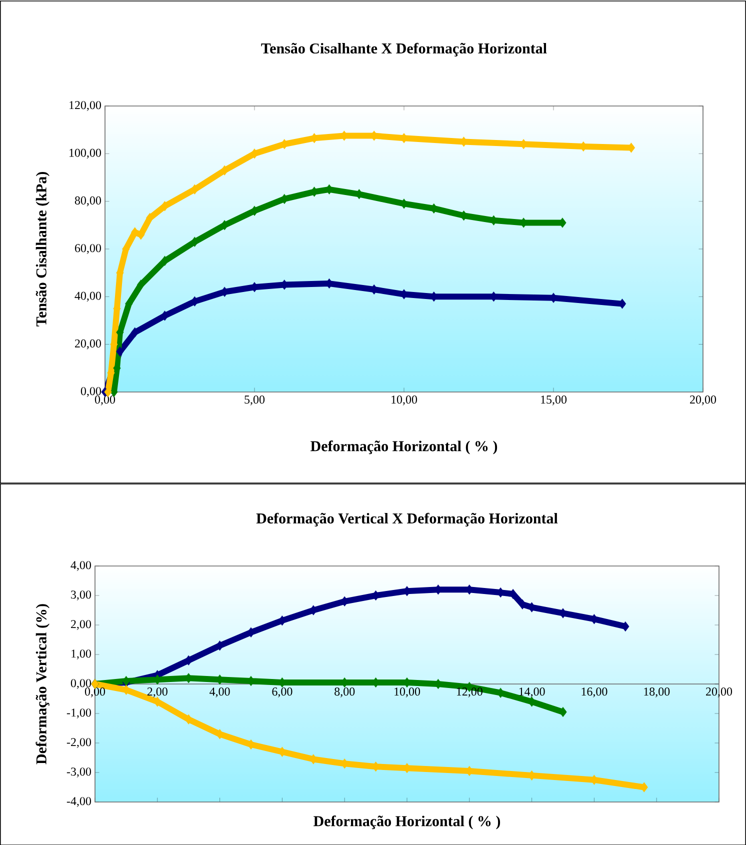 Image resolution: width=746 pixels, height=845 pixels. What do you see at coordinates (85, 153) in the screenshot?
I see `y-tick-label: 100,00` at bounding box center [85, 153].